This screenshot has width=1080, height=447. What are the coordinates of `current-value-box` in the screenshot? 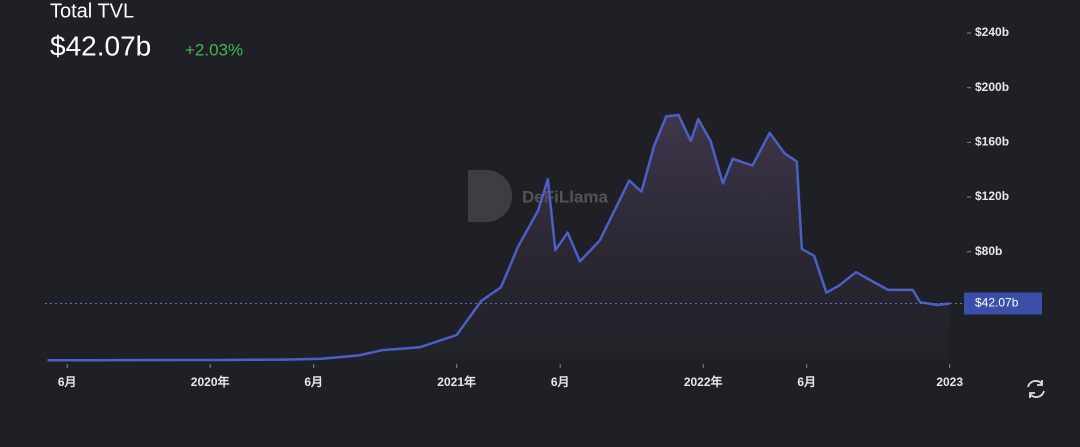 It's located at (1003, 303).